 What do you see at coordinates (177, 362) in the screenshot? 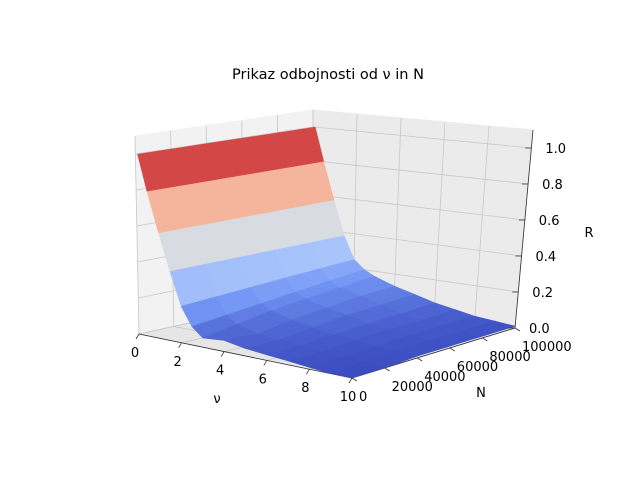
I see `x-tick-label: 2` at bounding box center [177, 362].